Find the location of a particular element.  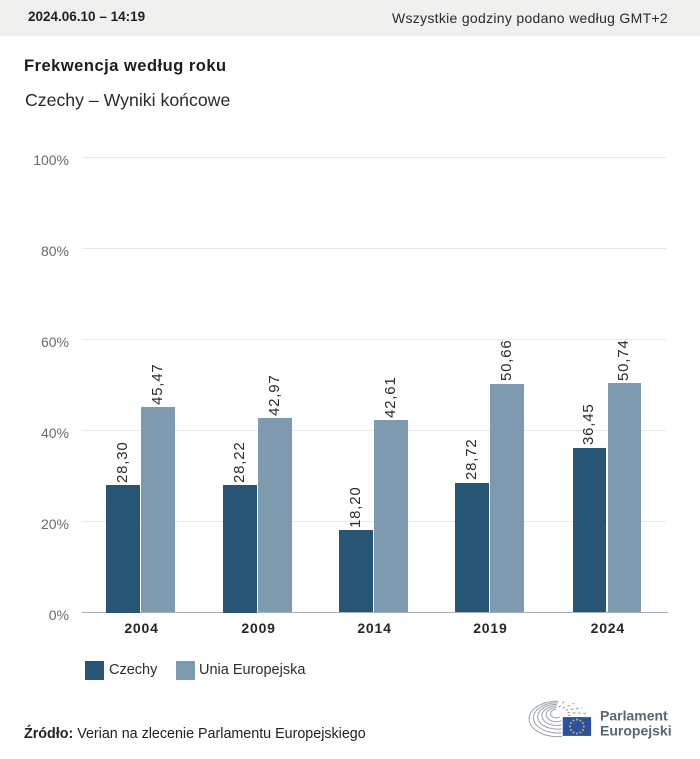

svg-text: Parlament is located at coordinates (634, 715).